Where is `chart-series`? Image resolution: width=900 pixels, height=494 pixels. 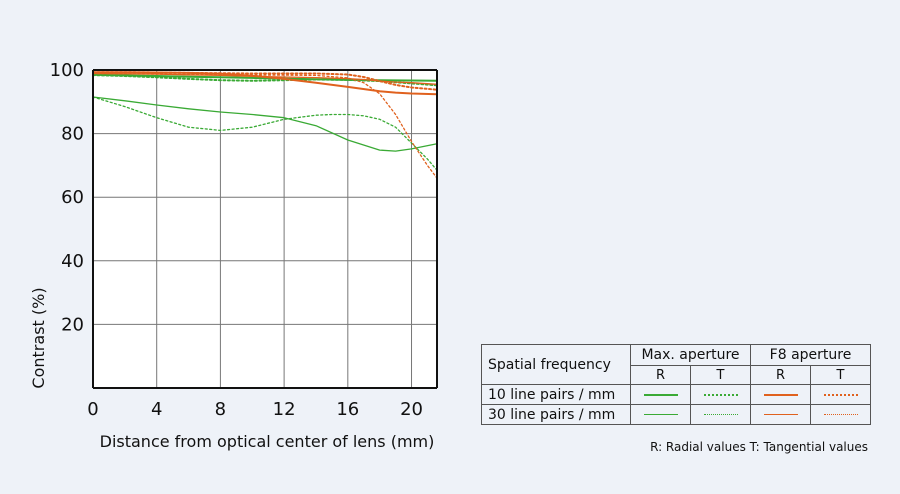 chart-series is located at coordinates (265, 125).